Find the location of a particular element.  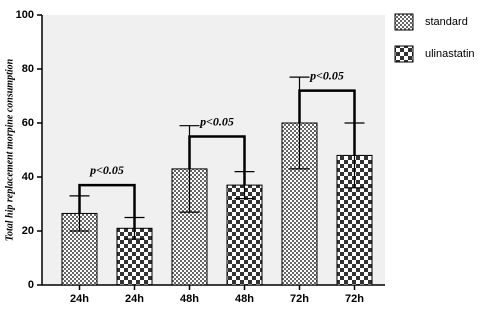

y-tick-label: 100 is located at coordinates (25, 15).